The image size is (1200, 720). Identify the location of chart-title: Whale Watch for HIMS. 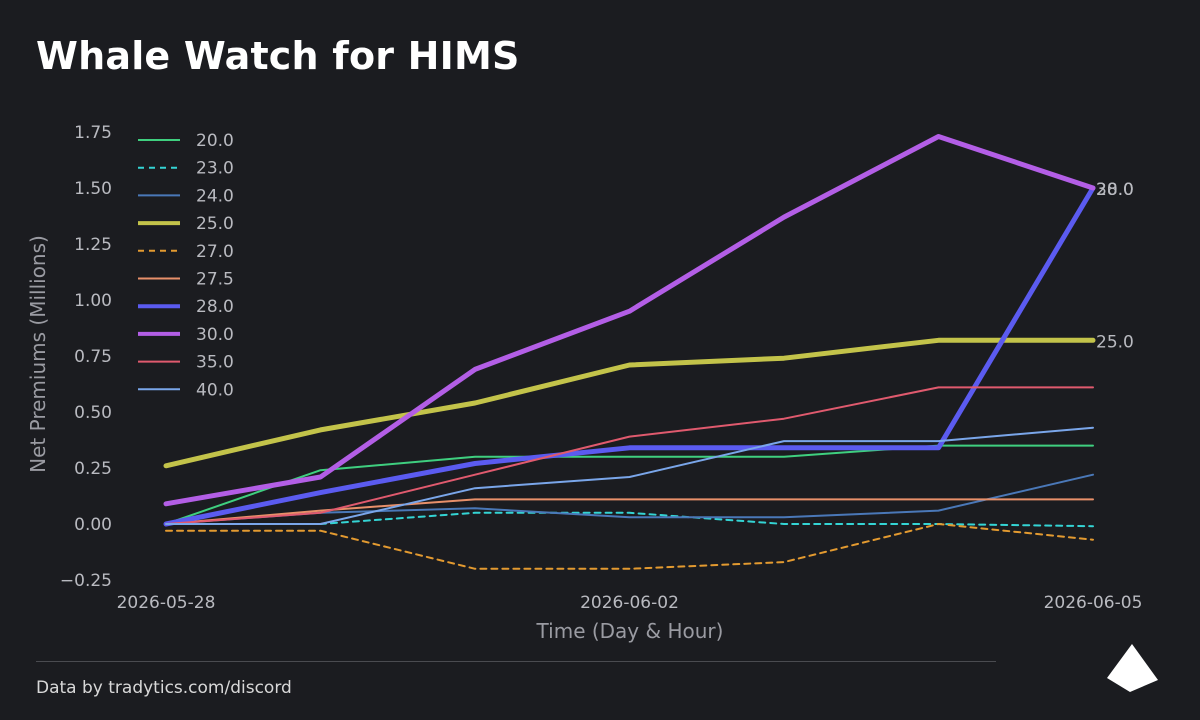
(278, 56).